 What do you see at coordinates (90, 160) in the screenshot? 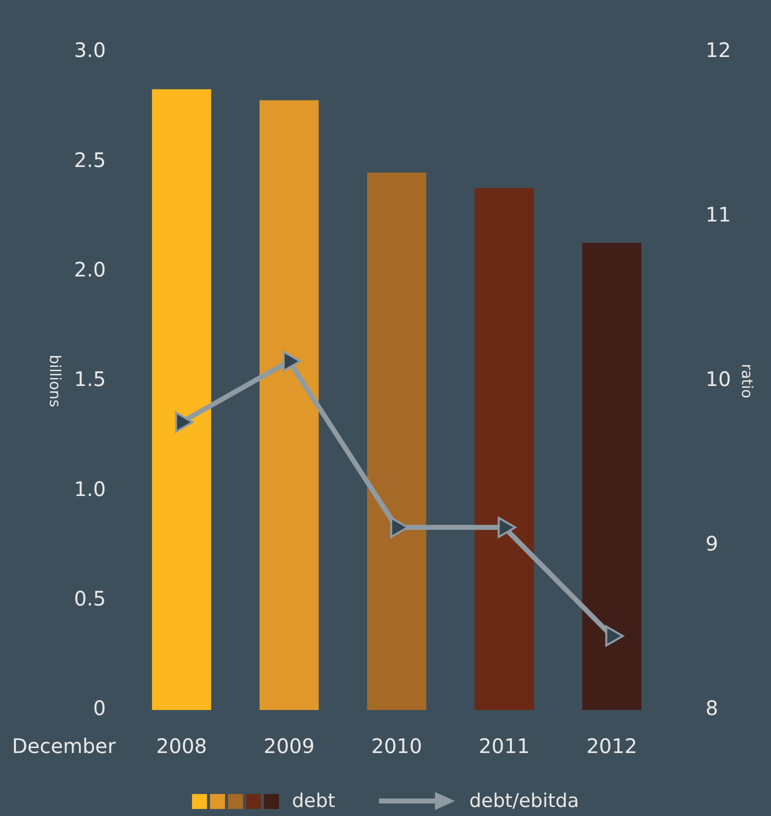
I see `y-tick-label: 2.5` at bounding box center [90, 160].